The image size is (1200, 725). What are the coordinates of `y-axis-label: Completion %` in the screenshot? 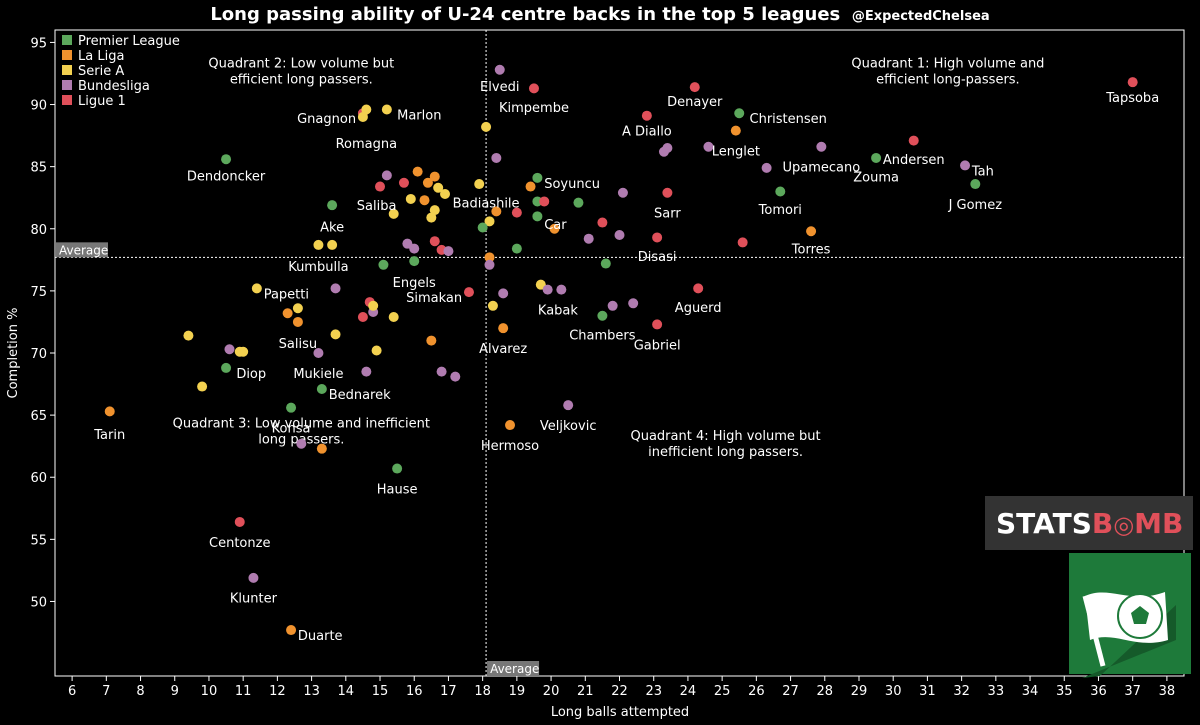 It's located at (13, 353).